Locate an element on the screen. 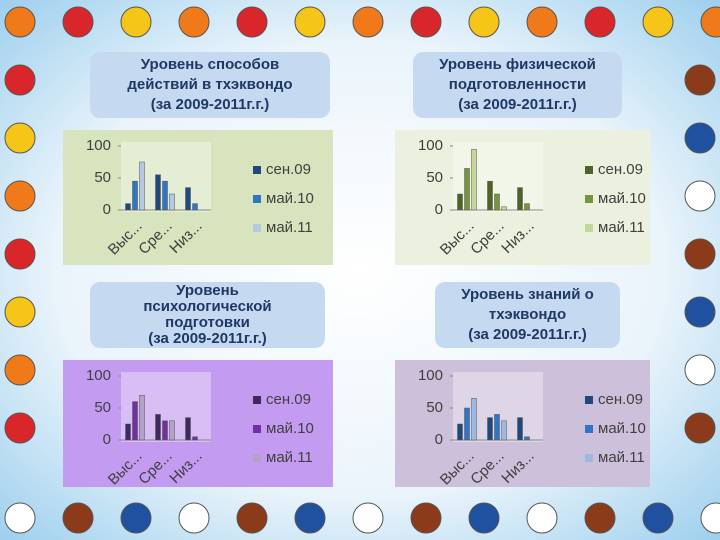 The height and width of the screenshot is (540, 720). chart-title: Уровень физической is located at coordinates (517, 64).